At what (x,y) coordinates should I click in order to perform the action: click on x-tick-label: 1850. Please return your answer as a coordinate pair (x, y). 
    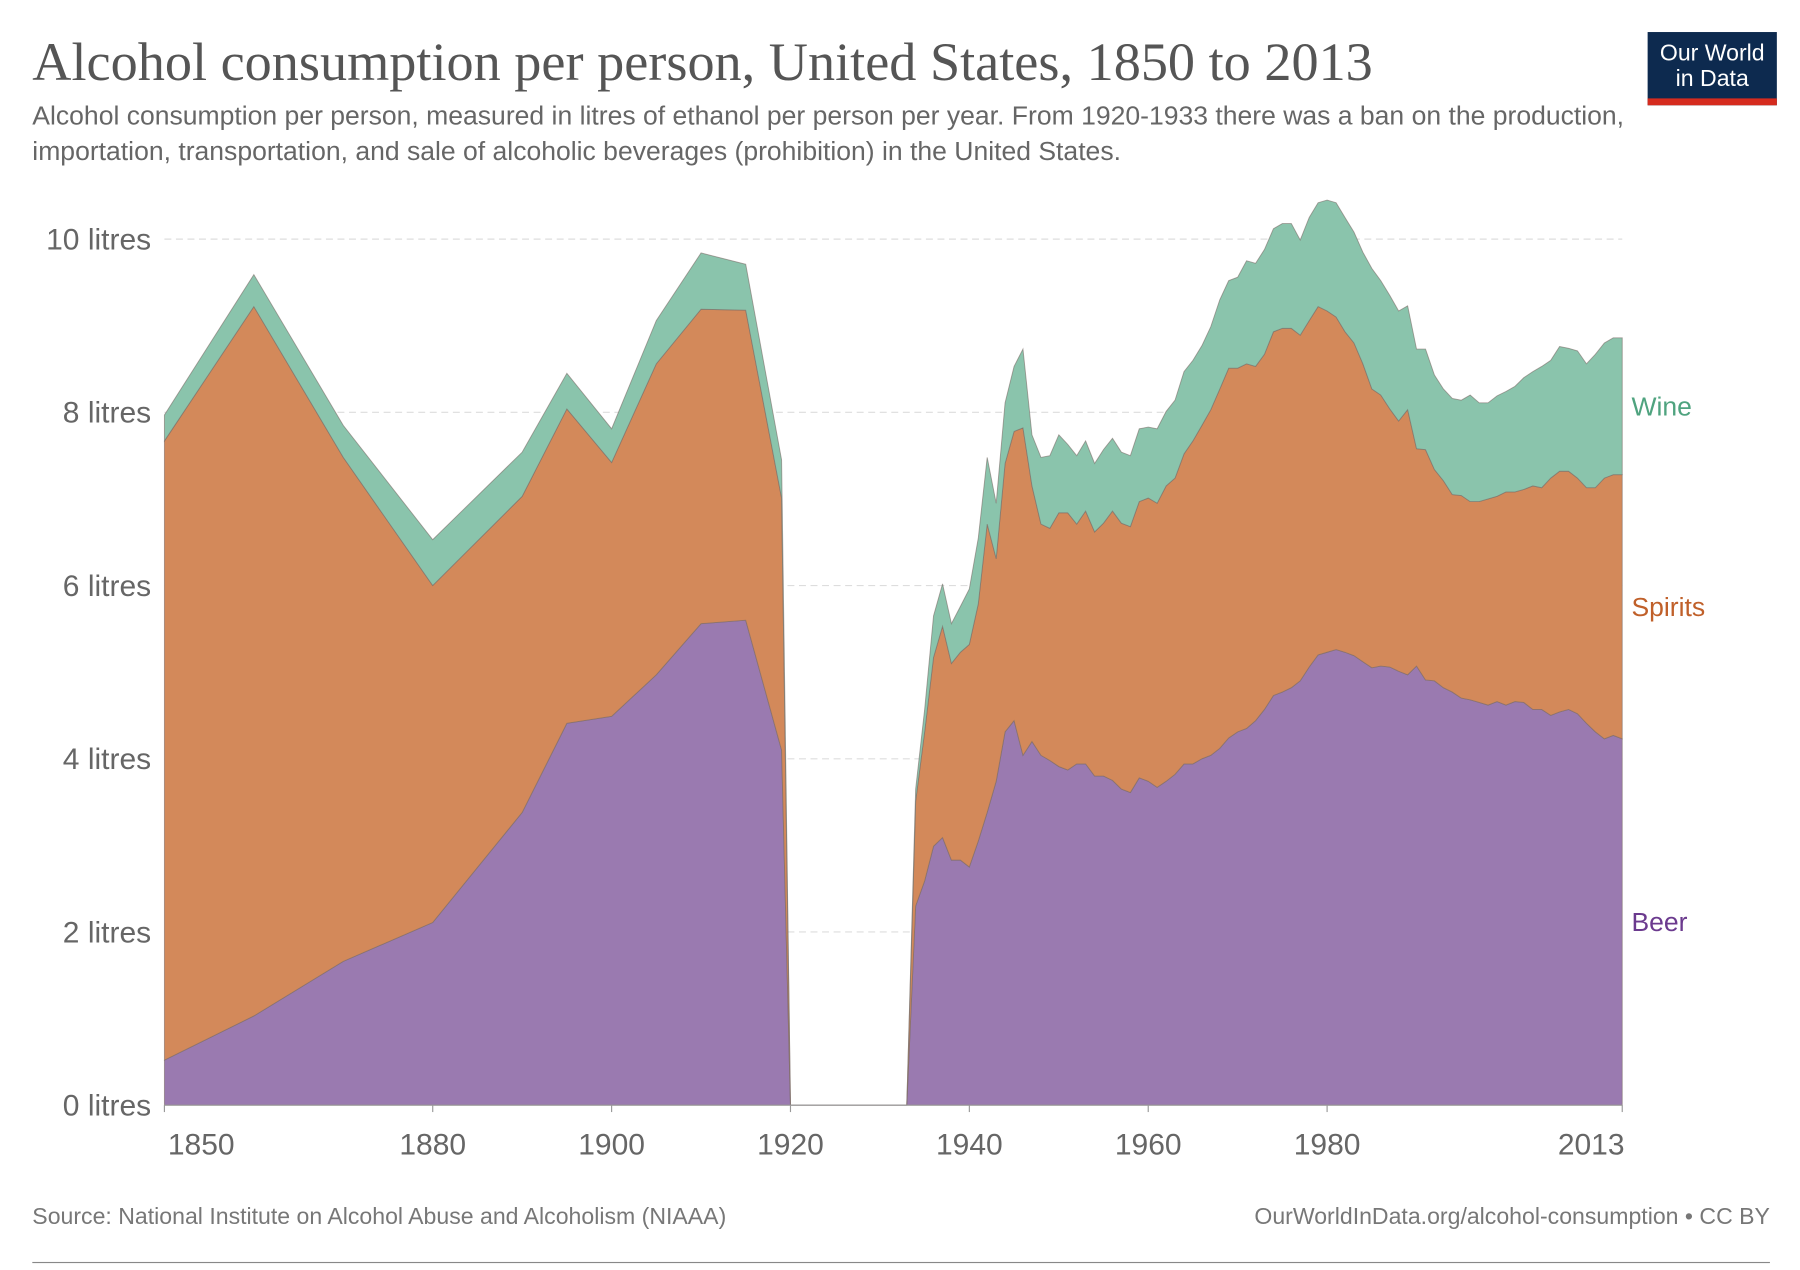
    Looking at the image, I should click on (201, 1145).